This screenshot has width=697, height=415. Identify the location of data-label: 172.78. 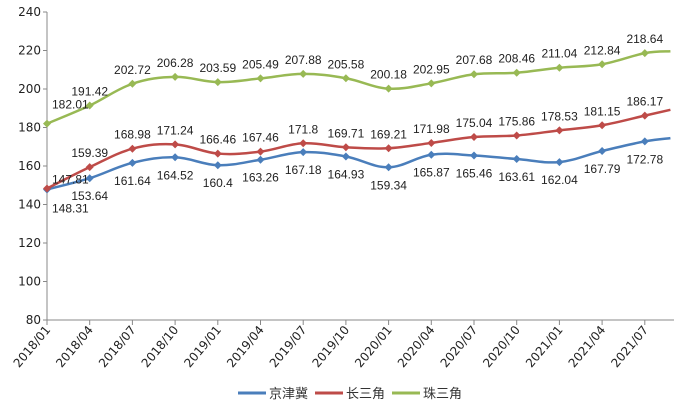
(644, 159).